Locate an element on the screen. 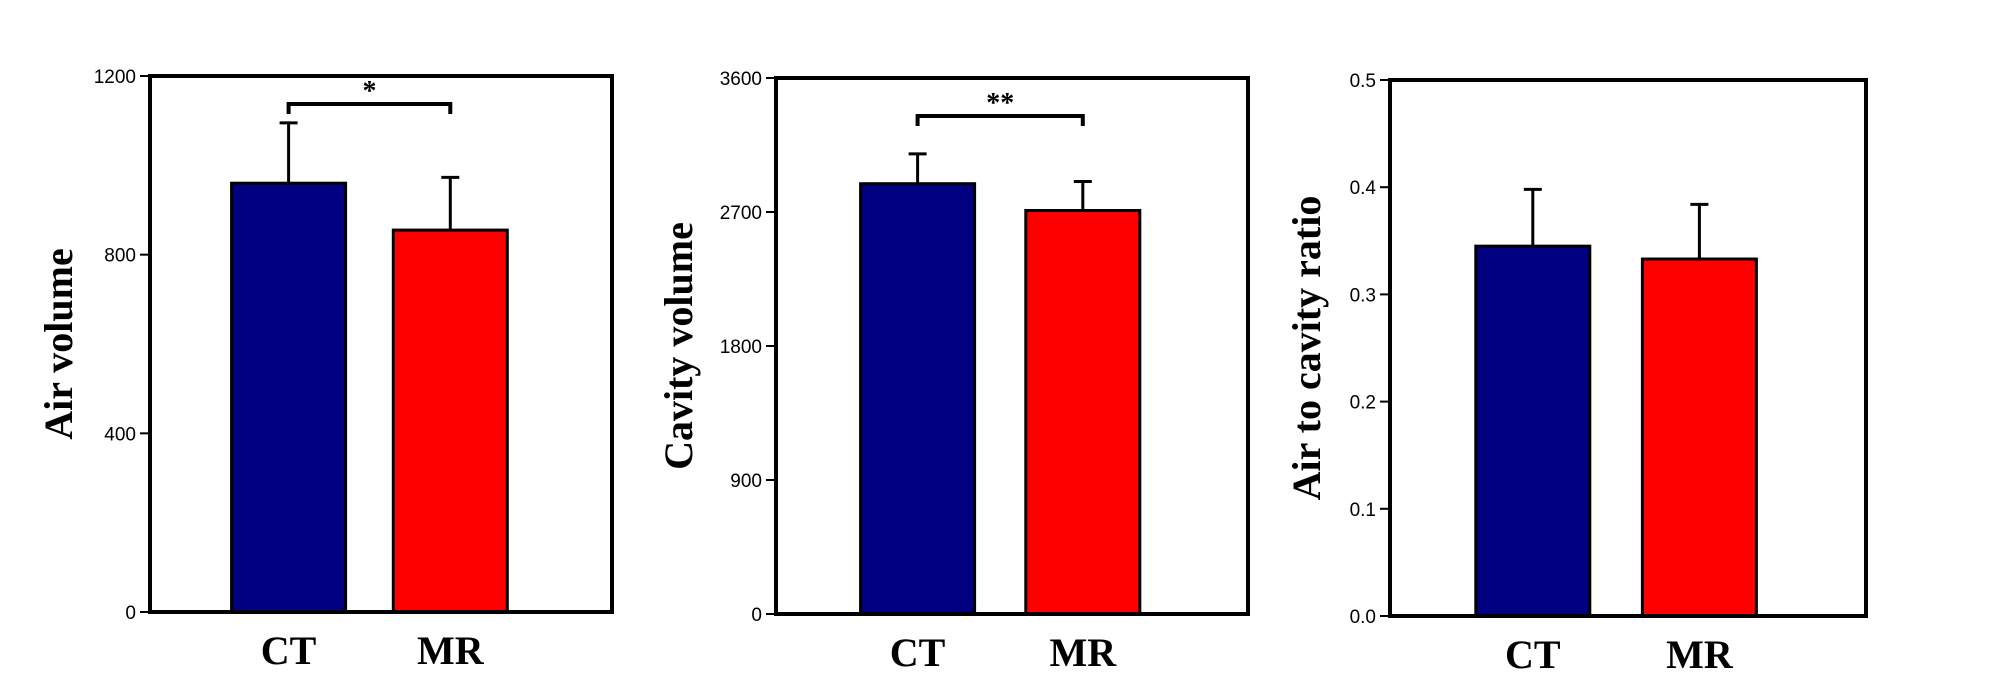 This screenshot has width=2000, height=697. y-tick-label: 0.5 is located at coordinates (1363, 81).